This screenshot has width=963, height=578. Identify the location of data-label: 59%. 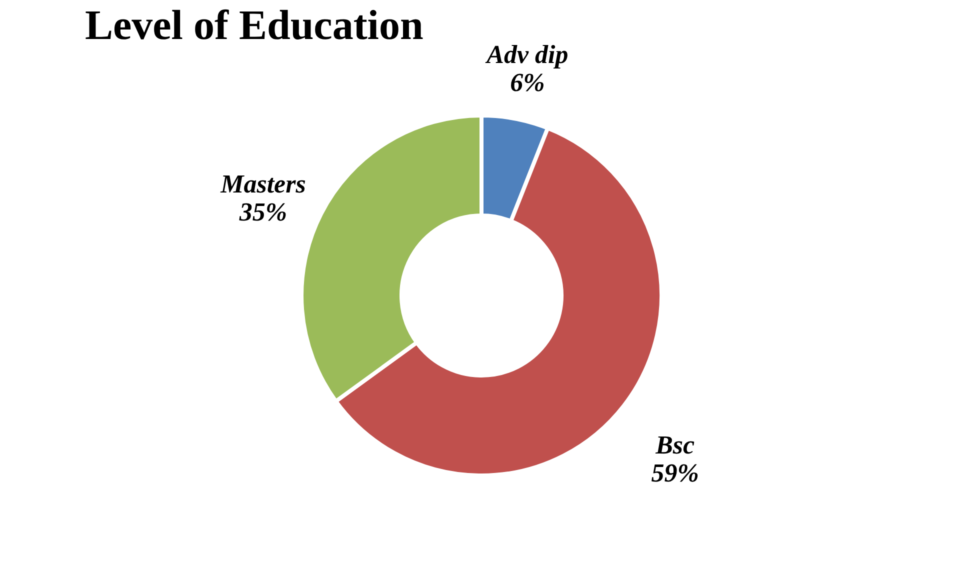
(675, 473).